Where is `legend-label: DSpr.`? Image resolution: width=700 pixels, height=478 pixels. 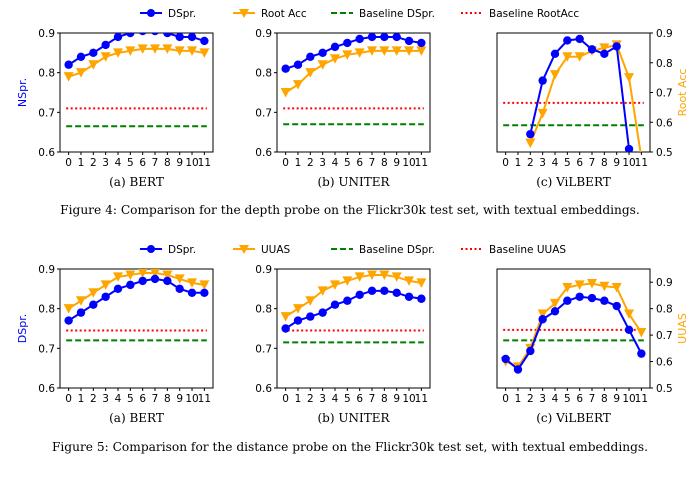 legend-label: DSpr. is located at coordinates (182, 250).